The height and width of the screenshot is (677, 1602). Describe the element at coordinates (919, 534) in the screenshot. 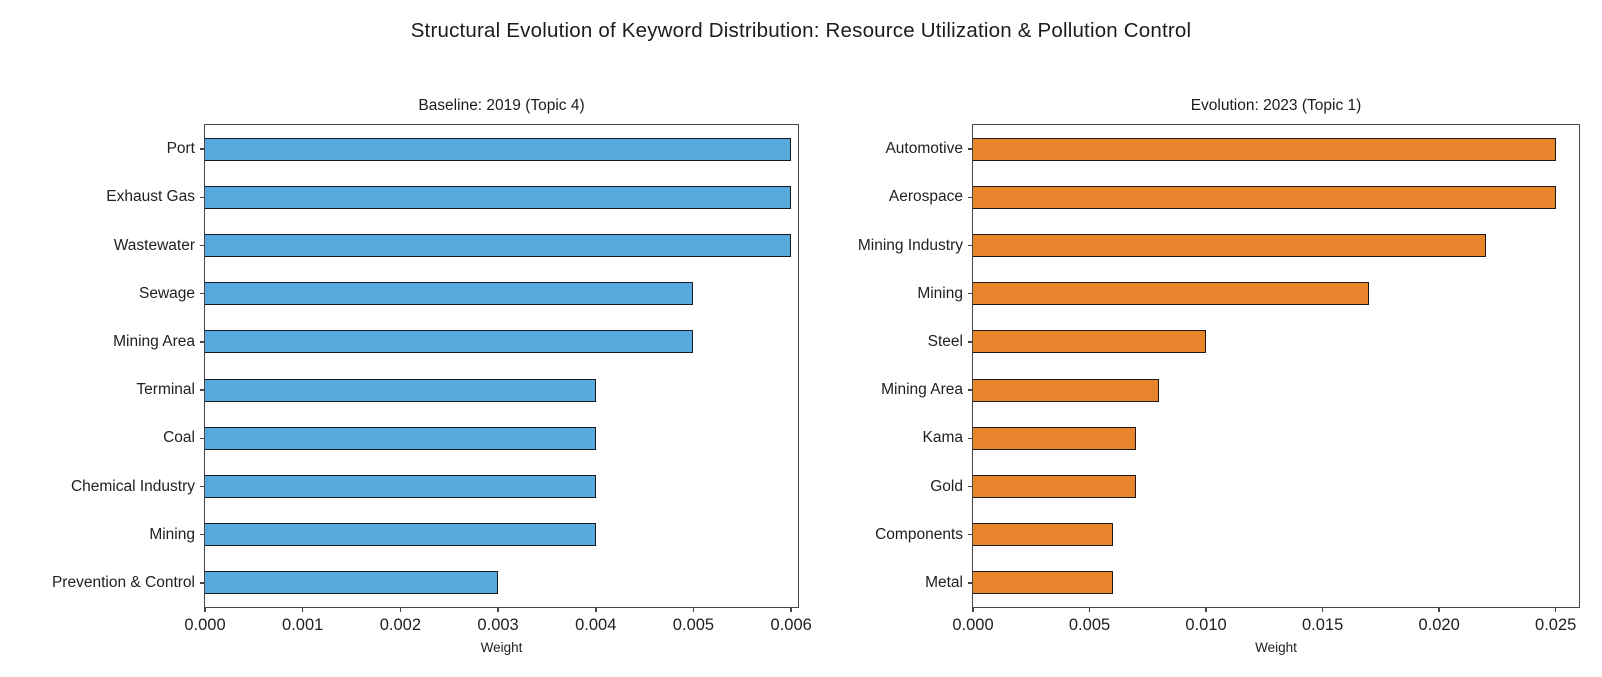

I see `category-label: Components` at that location.